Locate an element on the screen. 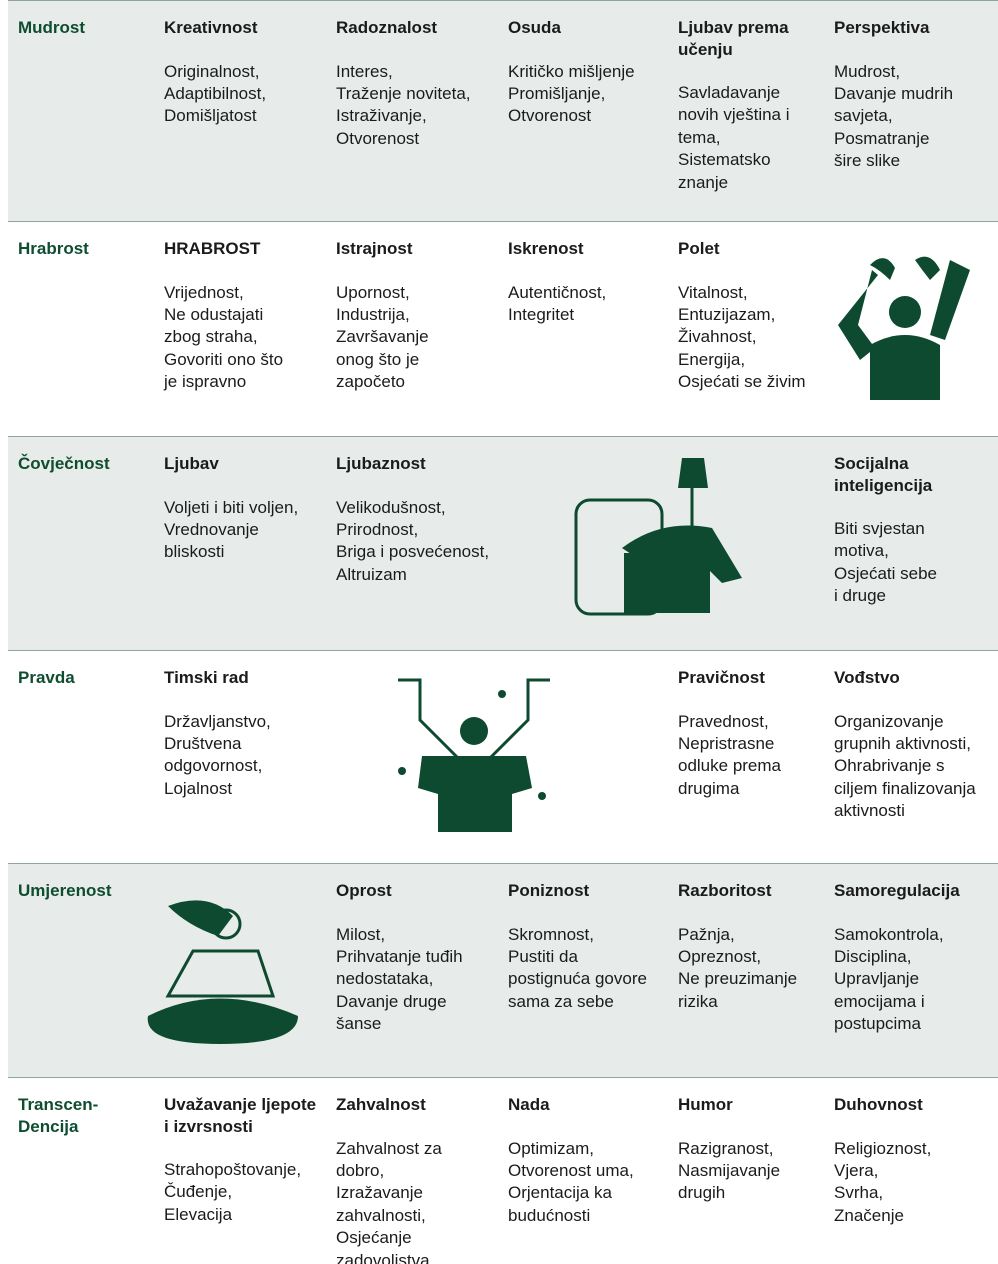  trait-line: Samokontrola, is located at coordinates (889, 934).